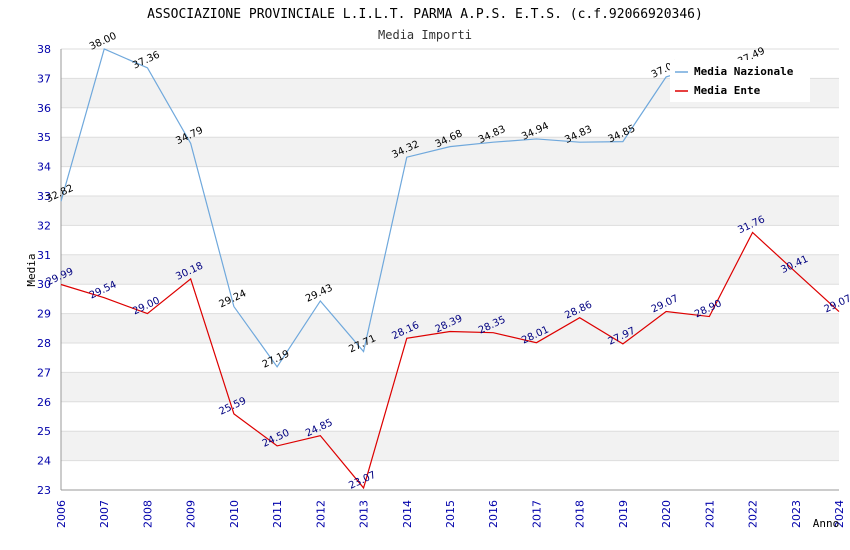  What do you see at coordinates (709, 514) in the screenshot?
I see `x-tick-label: 2021` at bounding box center [709, 514].